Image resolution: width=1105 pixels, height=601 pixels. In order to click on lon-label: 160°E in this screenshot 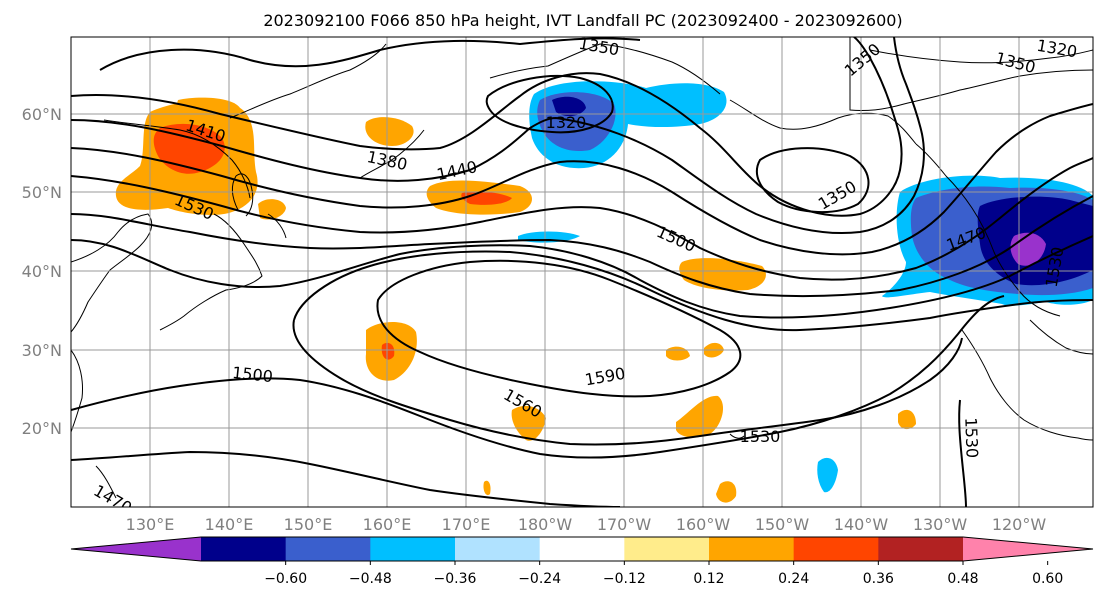, I will do `click(387, 524)`.